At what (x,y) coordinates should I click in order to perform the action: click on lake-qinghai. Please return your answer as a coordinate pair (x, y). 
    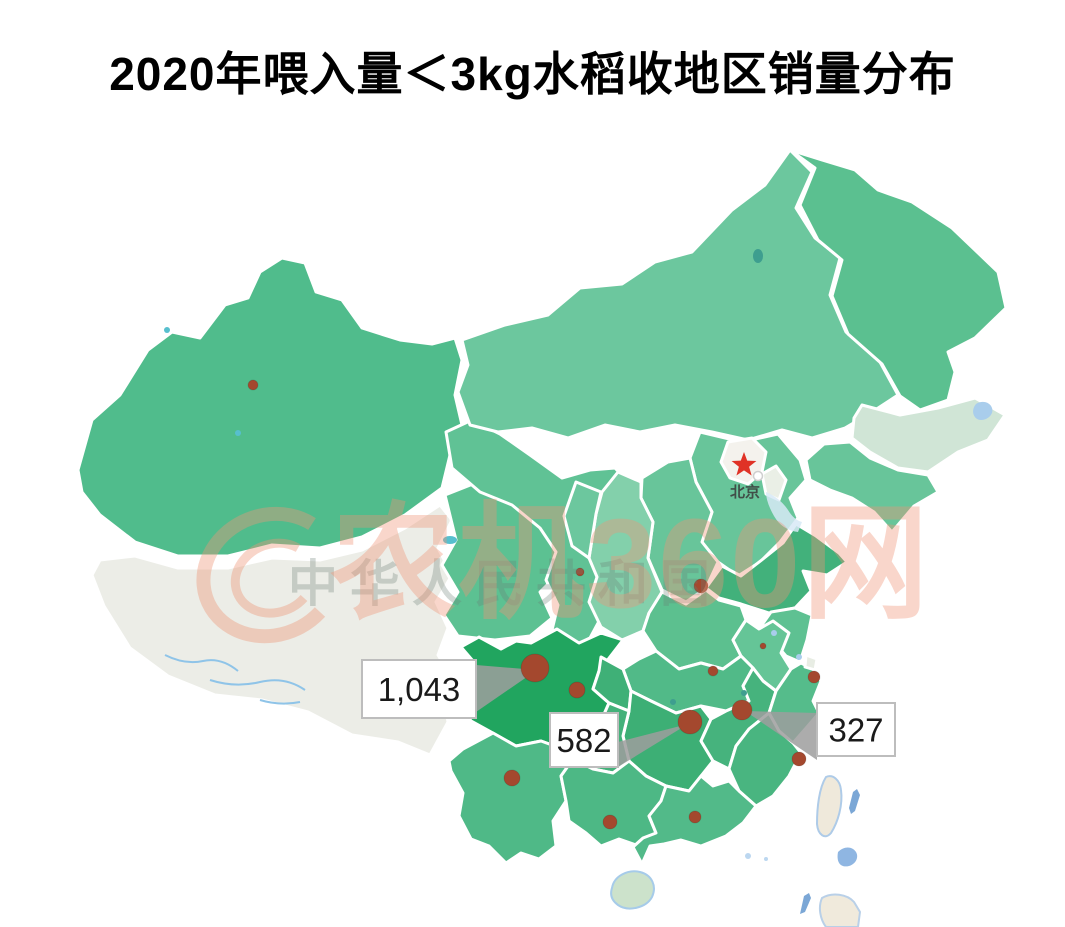
    Looking at the image, I should click on (450, 540).